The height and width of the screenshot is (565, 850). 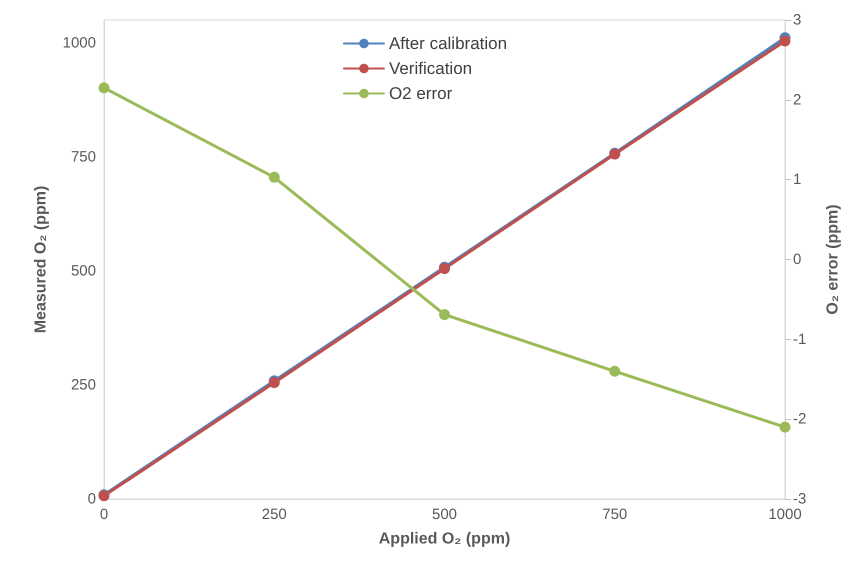 I want to click on y-tick-label: 250, so click(x=83, y=385).